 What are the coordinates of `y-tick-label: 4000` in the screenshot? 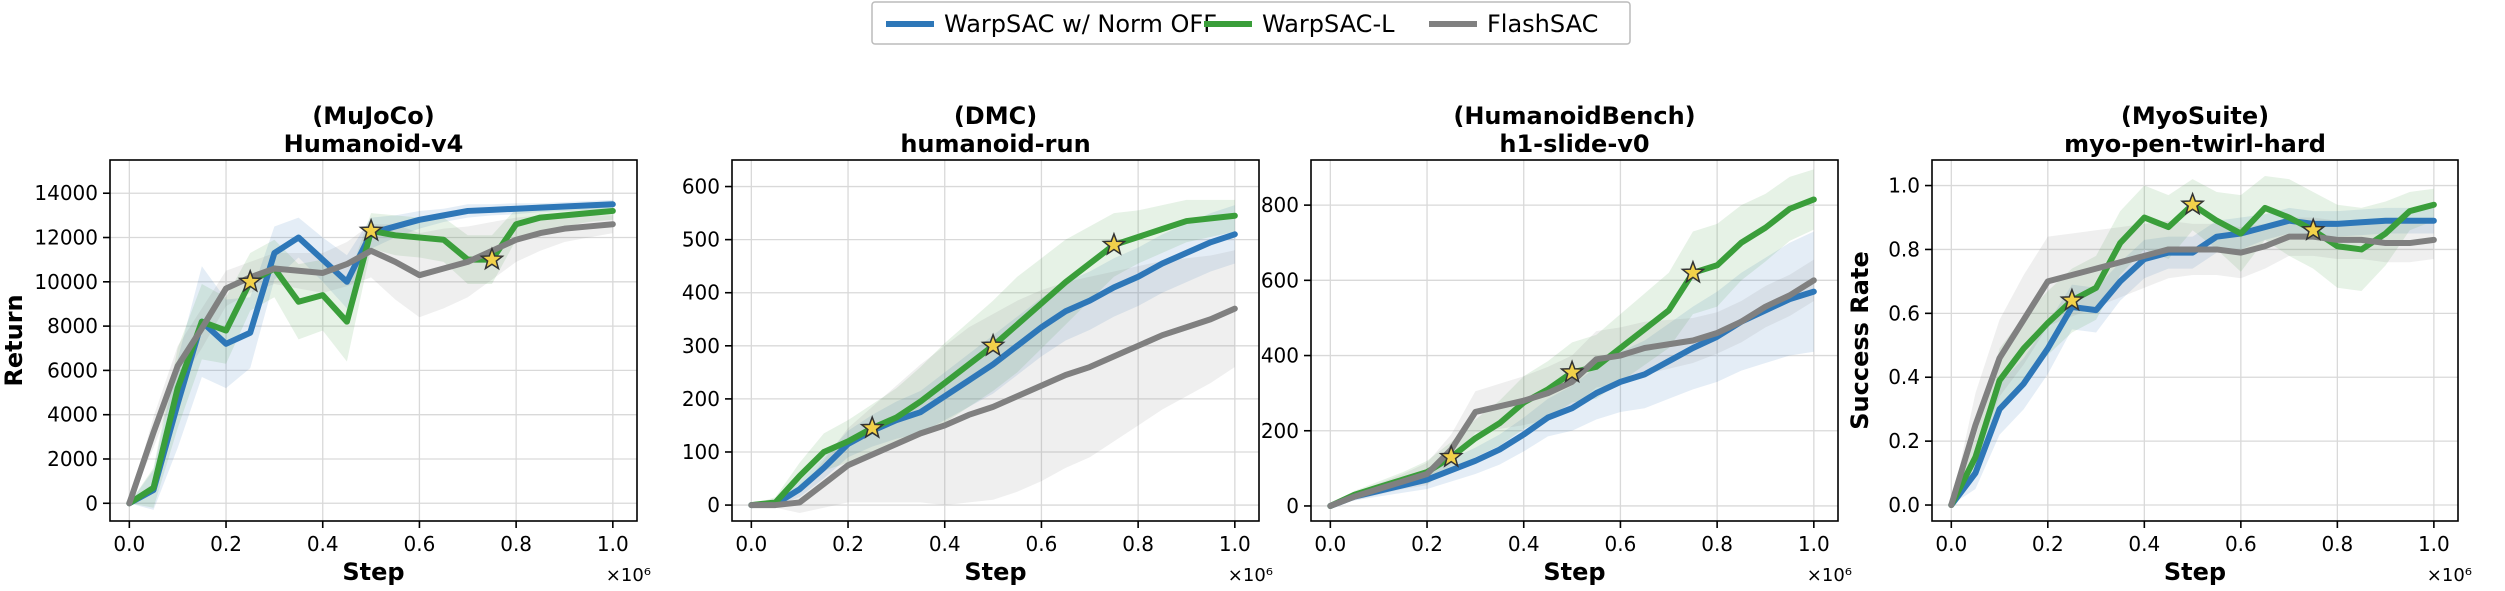 It's located at (72, 415).